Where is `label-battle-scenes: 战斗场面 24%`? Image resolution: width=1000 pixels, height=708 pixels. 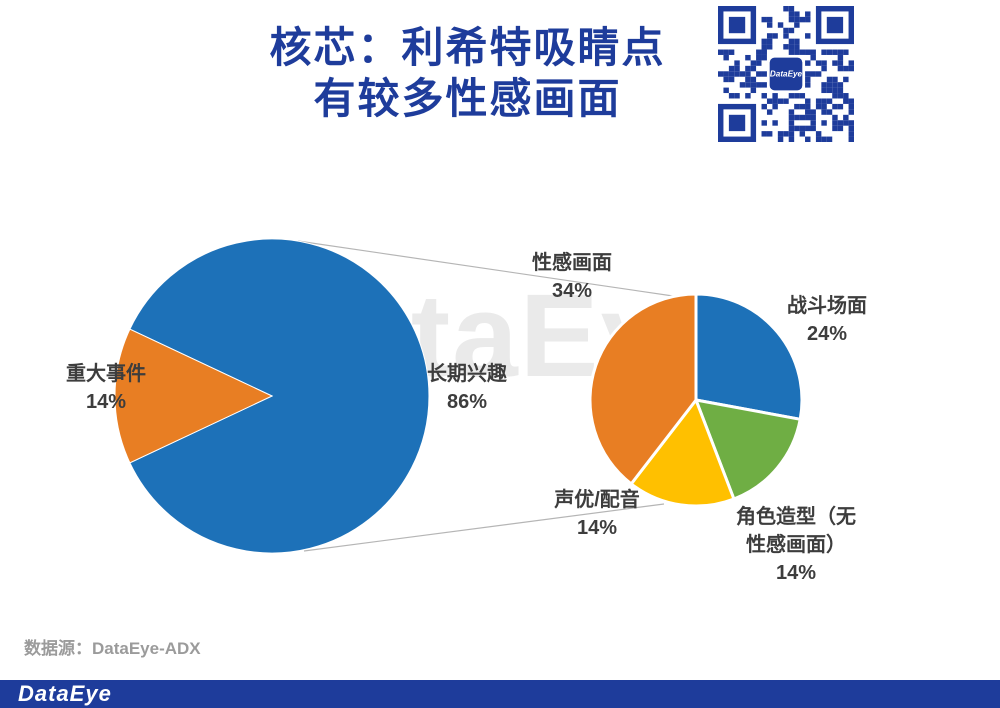 label-battle-scenes: 战斗场面 24% is located at coordinates (827, 320).